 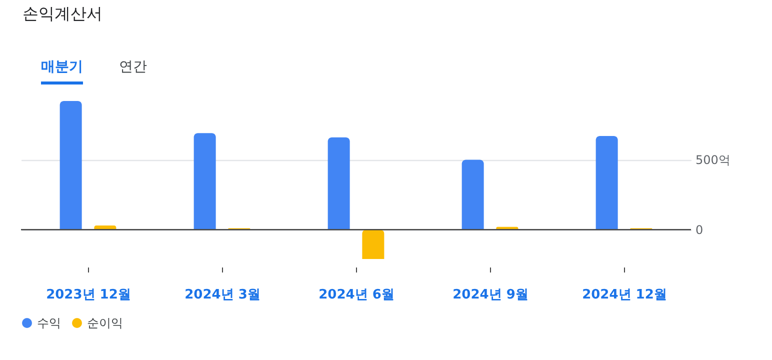 I want to click on x-tick-label: 2024년 3월, so click(x=222, y=295).